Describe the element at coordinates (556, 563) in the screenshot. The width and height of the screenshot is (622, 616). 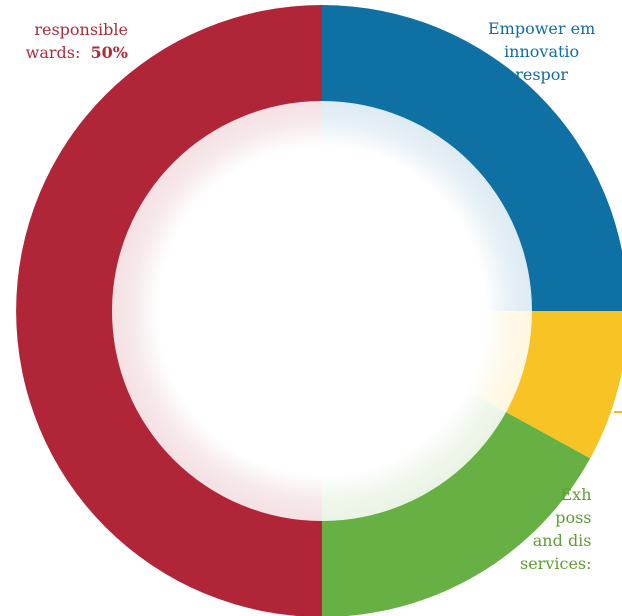
I see `label-green-line-4: services:` at that location.